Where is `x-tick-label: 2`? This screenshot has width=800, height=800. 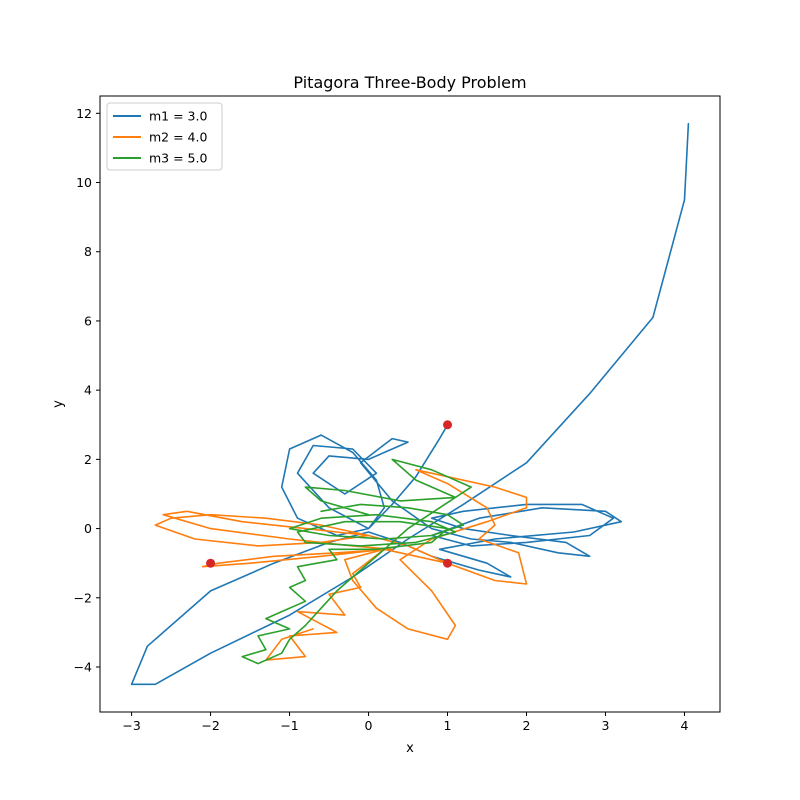 x-tick-label: 2 is located at coordinates (527, 725).